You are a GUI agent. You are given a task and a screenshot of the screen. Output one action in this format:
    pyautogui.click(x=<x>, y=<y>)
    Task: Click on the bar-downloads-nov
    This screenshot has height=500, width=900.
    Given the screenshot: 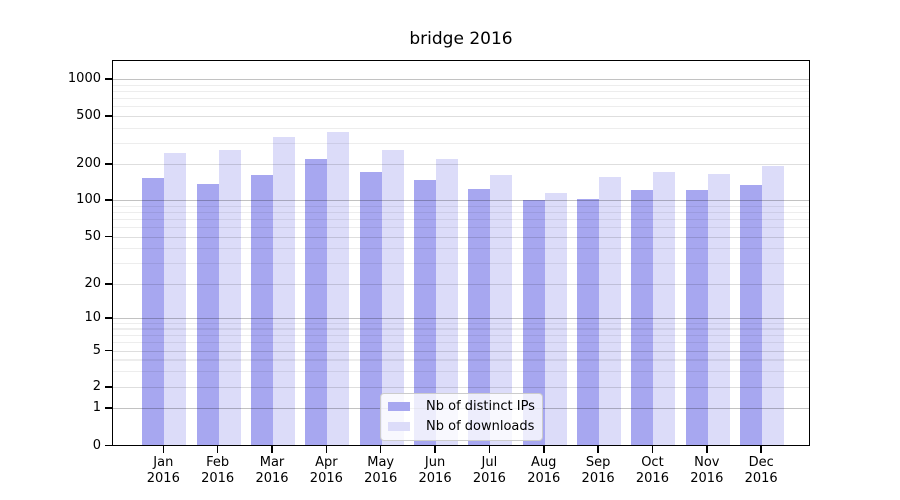 What is the action you would take?
    pyautogui.click(x=718, y=309)
    